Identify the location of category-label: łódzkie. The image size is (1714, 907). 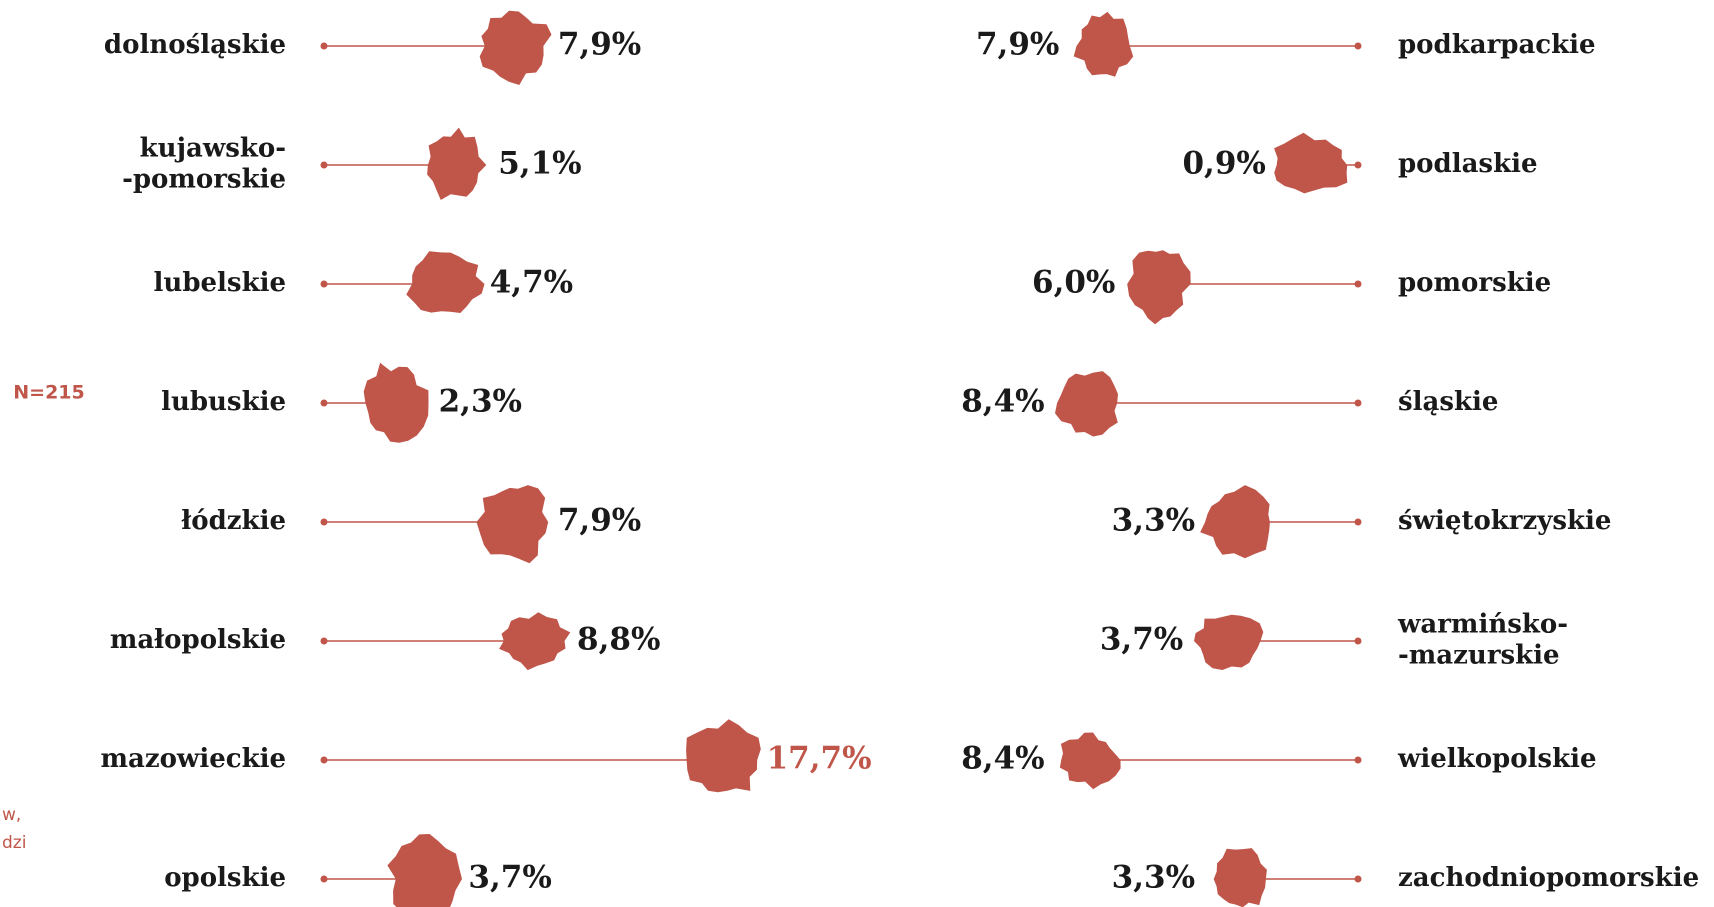
(233, 521).